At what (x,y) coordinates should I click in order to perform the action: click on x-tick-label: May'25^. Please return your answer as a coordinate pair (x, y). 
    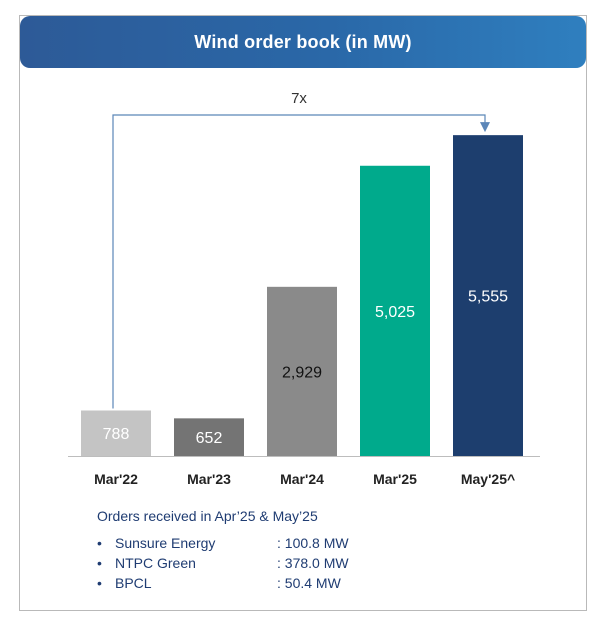
    Looking at the image, I should click on (488, 479).